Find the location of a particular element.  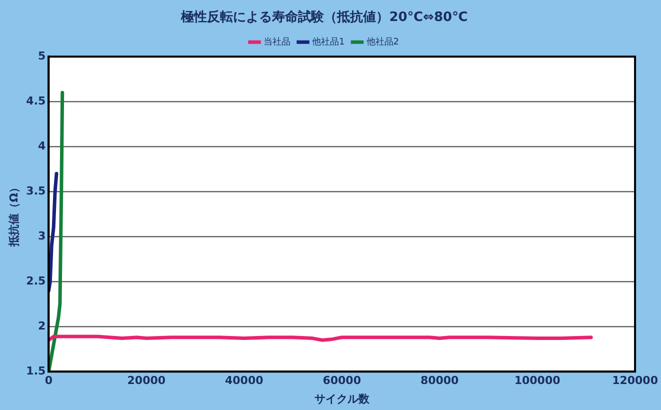

legend-label: 他社品2 is located at coordinates (382, 42).